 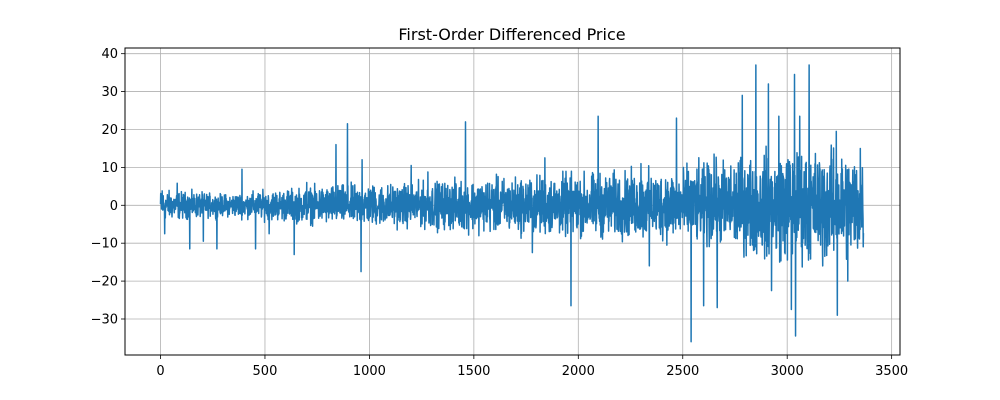 I want to click on y-tick-label: 20, so click(x=109, y=130).